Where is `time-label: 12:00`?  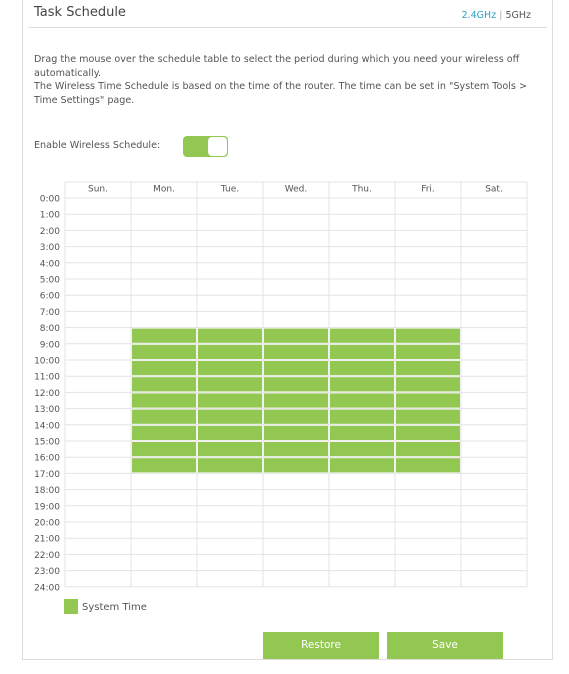
time-label: 12:00 is located at coordinates (47, 394).